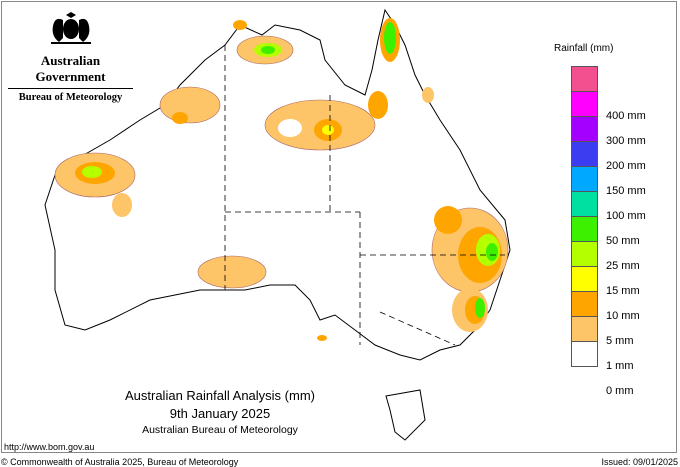  Describe the element at coordinates (620, 341) in the screenshot. I see `legend-label: 5 mm` at that location.